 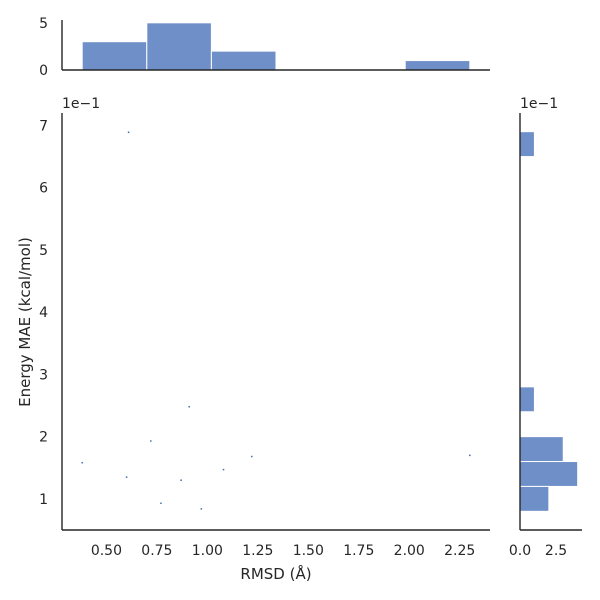 What do you see at coordinates (264, 47) in the screenshot?
I see `top-histogram: 05` at bounding box center [264, 47].